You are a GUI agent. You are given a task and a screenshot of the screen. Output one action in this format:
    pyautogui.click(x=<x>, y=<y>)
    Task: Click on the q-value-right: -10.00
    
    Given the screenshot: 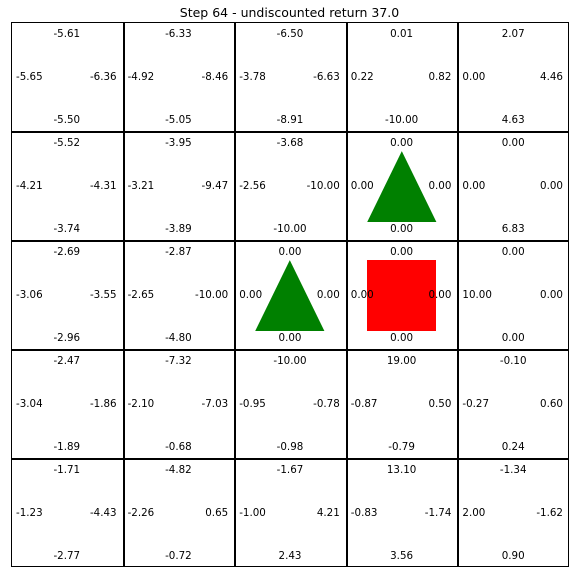 What is the action you would take?
    pyautogui.click(x=211, y=294)
    